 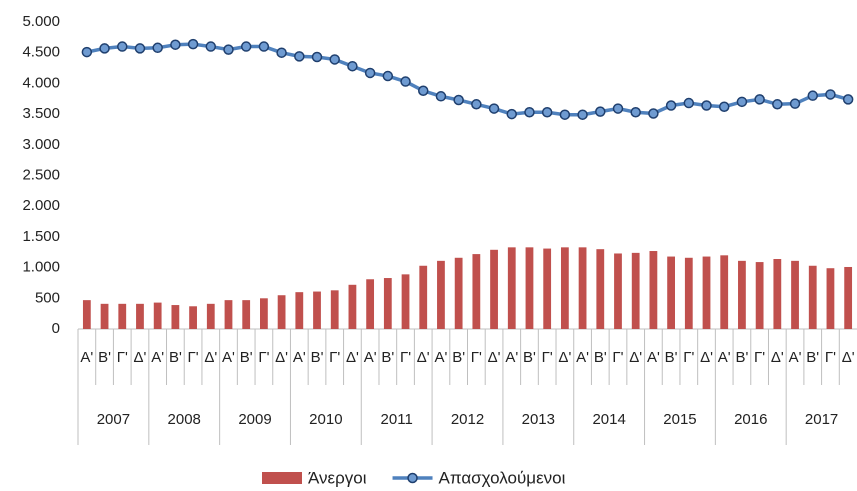 I want to click on year-label: 2007, so click(x=113, y=419).